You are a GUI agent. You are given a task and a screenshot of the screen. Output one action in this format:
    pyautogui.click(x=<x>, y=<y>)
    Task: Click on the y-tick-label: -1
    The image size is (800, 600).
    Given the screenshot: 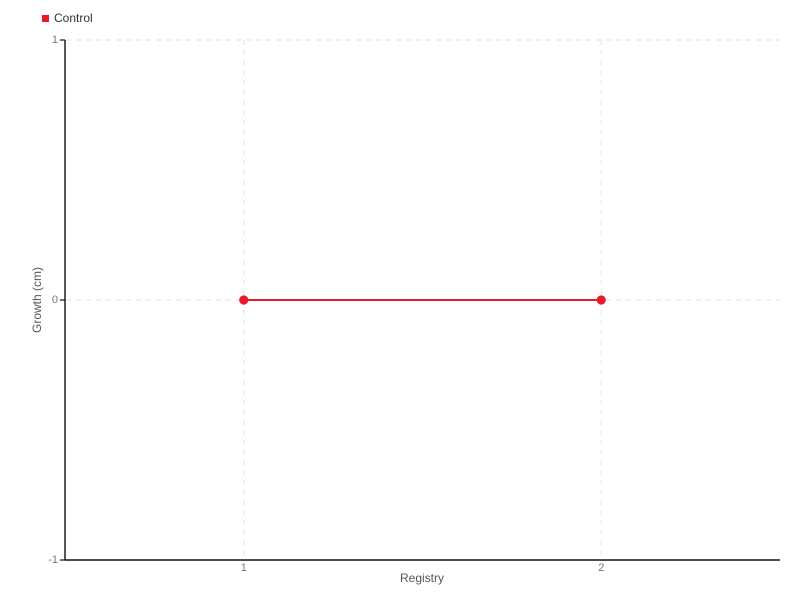 What is the action you would take?
    pyautogui.click(x=53, y=560)
    